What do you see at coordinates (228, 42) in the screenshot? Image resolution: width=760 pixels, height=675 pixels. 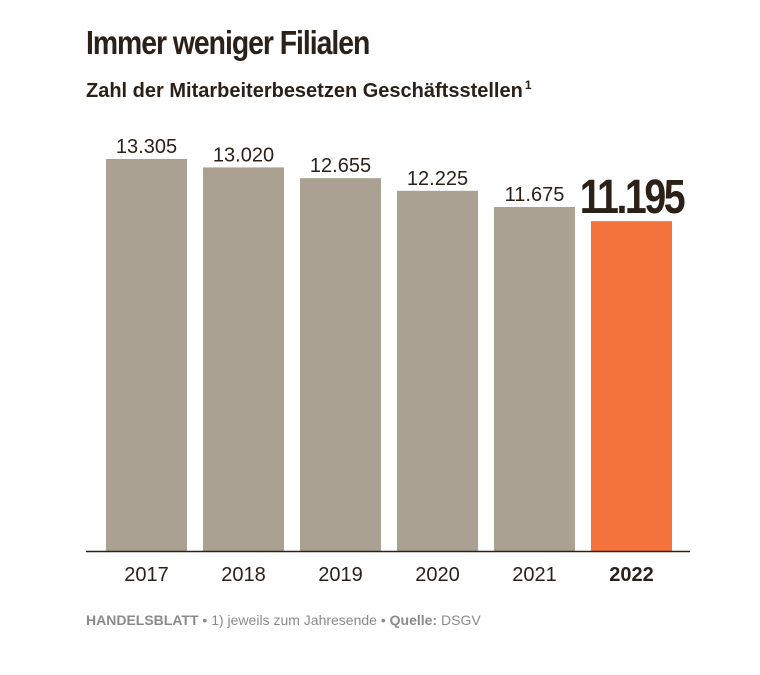 I see `chart-title: Immer weniger Filialen` at bounding box center [228, 42].